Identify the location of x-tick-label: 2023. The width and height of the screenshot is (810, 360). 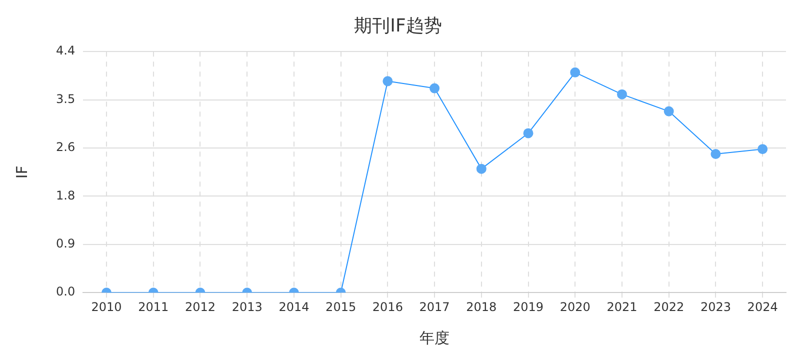
(715, 307).